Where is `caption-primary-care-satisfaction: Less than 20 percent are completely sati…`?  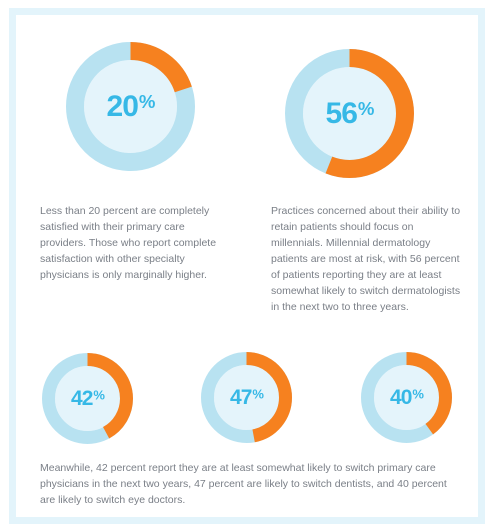
caption-primary-care-satisfaction: Less than 20 percent are completely sati… is located at coordinates (128, 243).